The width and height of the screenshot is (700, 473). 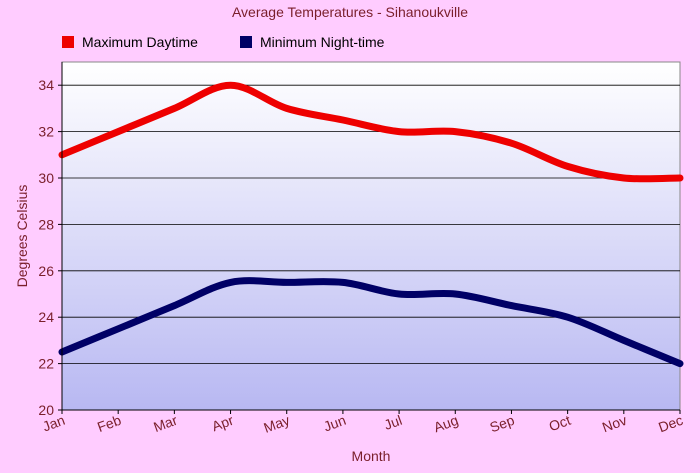 What do you see at coordinates (46, 364) in the screenshot?
I see `y-tick-label: 22` at bounding box center [46, 364].